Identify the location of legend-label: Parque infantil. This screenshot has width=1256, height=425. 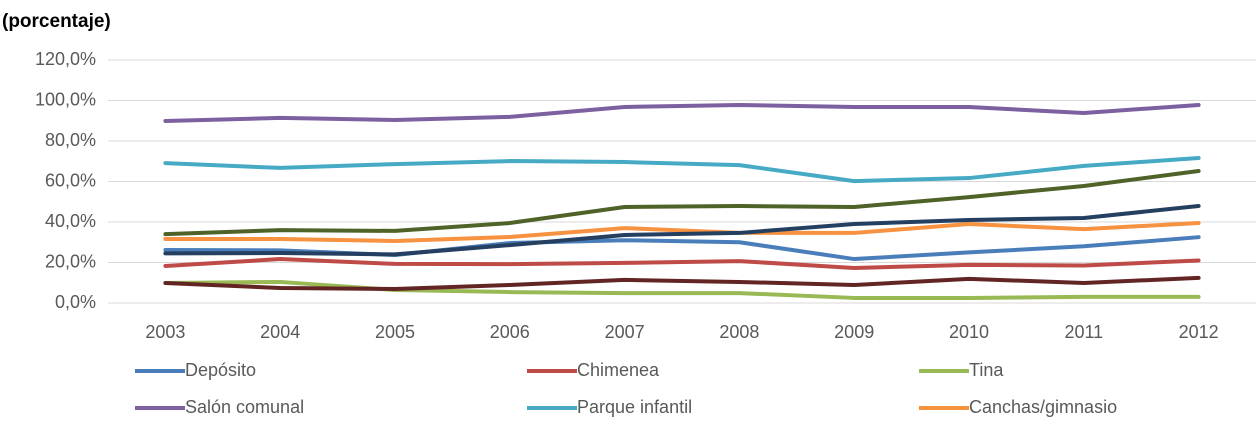
(634, 407).